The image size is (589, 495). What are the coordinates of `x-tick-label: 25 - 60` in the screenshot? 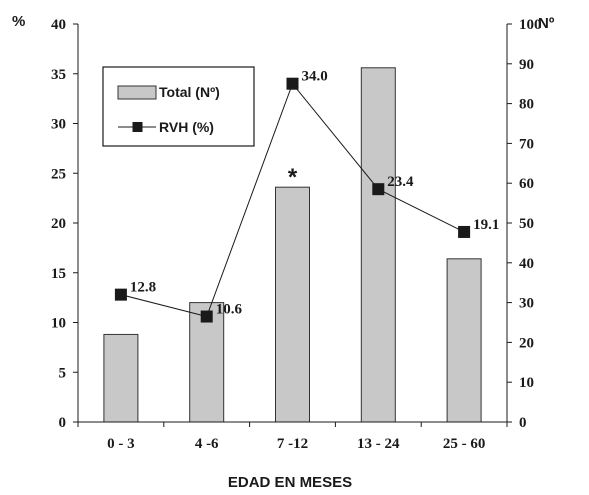 It's located at (464, 444).